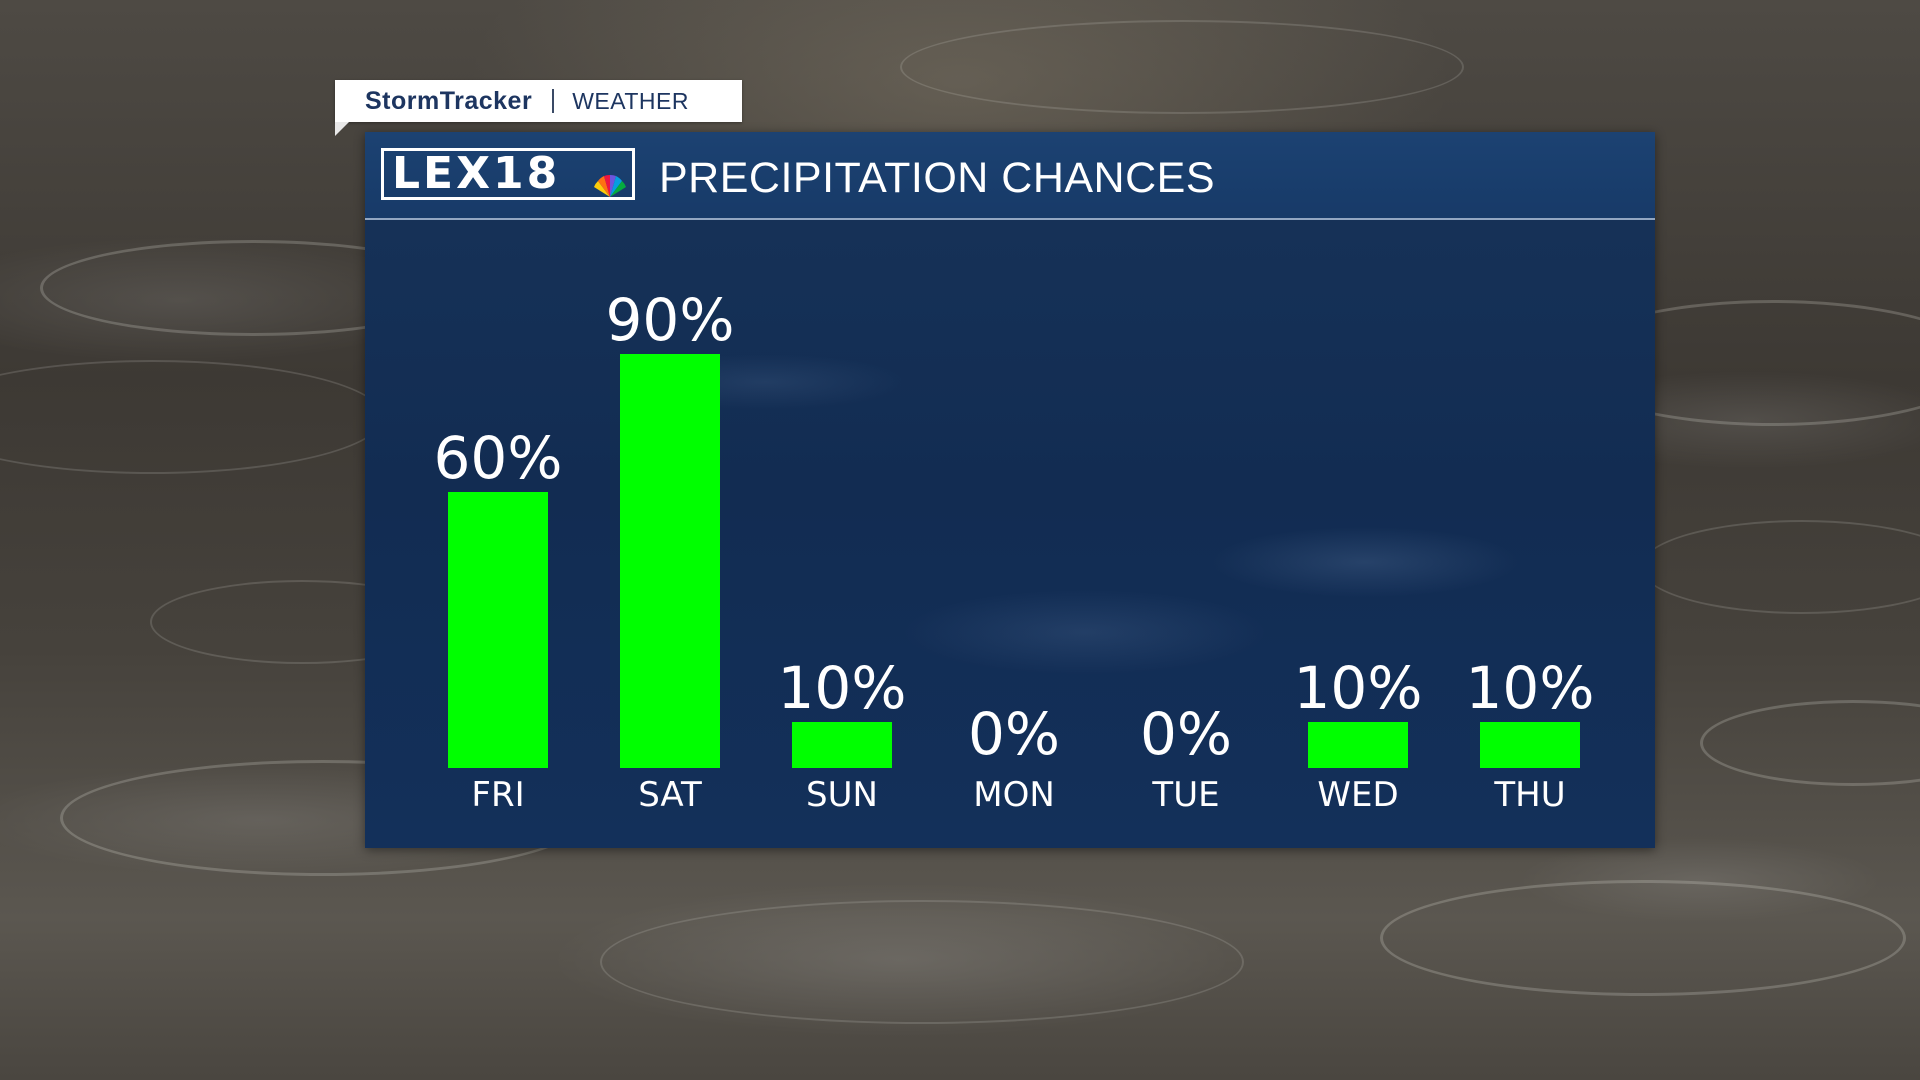 Image resolution: width=1920 pixels, height=1080 pixels. I want to click on category-label-fri: FRI, so click(497, 795).